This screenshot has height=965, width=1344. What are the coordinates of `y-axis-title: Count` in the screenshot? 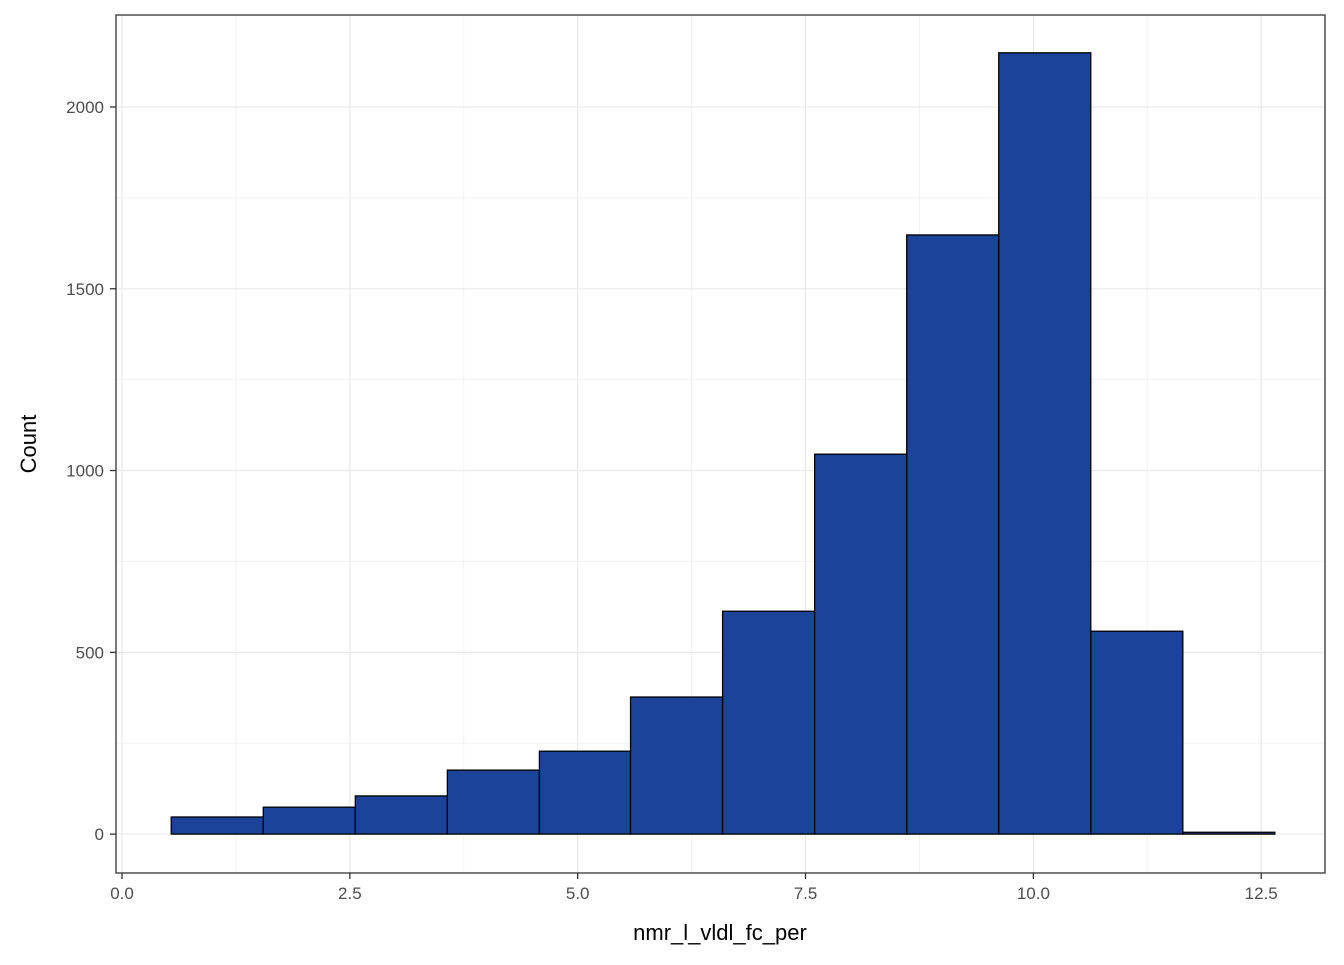 It's located at (28, 444).